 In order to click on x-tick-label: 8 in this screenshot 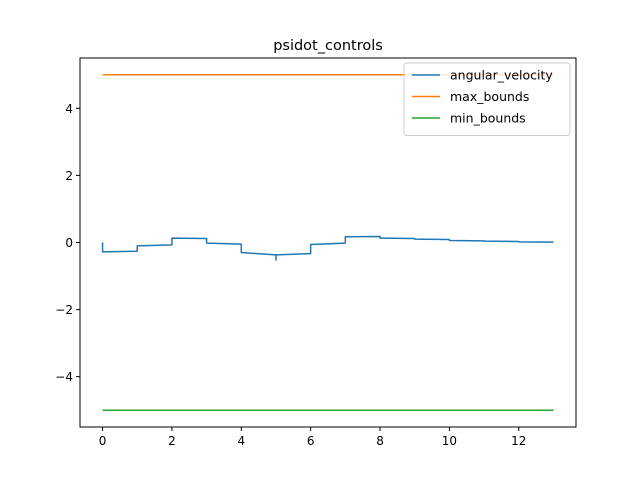, I will do `click(380, 441)`.